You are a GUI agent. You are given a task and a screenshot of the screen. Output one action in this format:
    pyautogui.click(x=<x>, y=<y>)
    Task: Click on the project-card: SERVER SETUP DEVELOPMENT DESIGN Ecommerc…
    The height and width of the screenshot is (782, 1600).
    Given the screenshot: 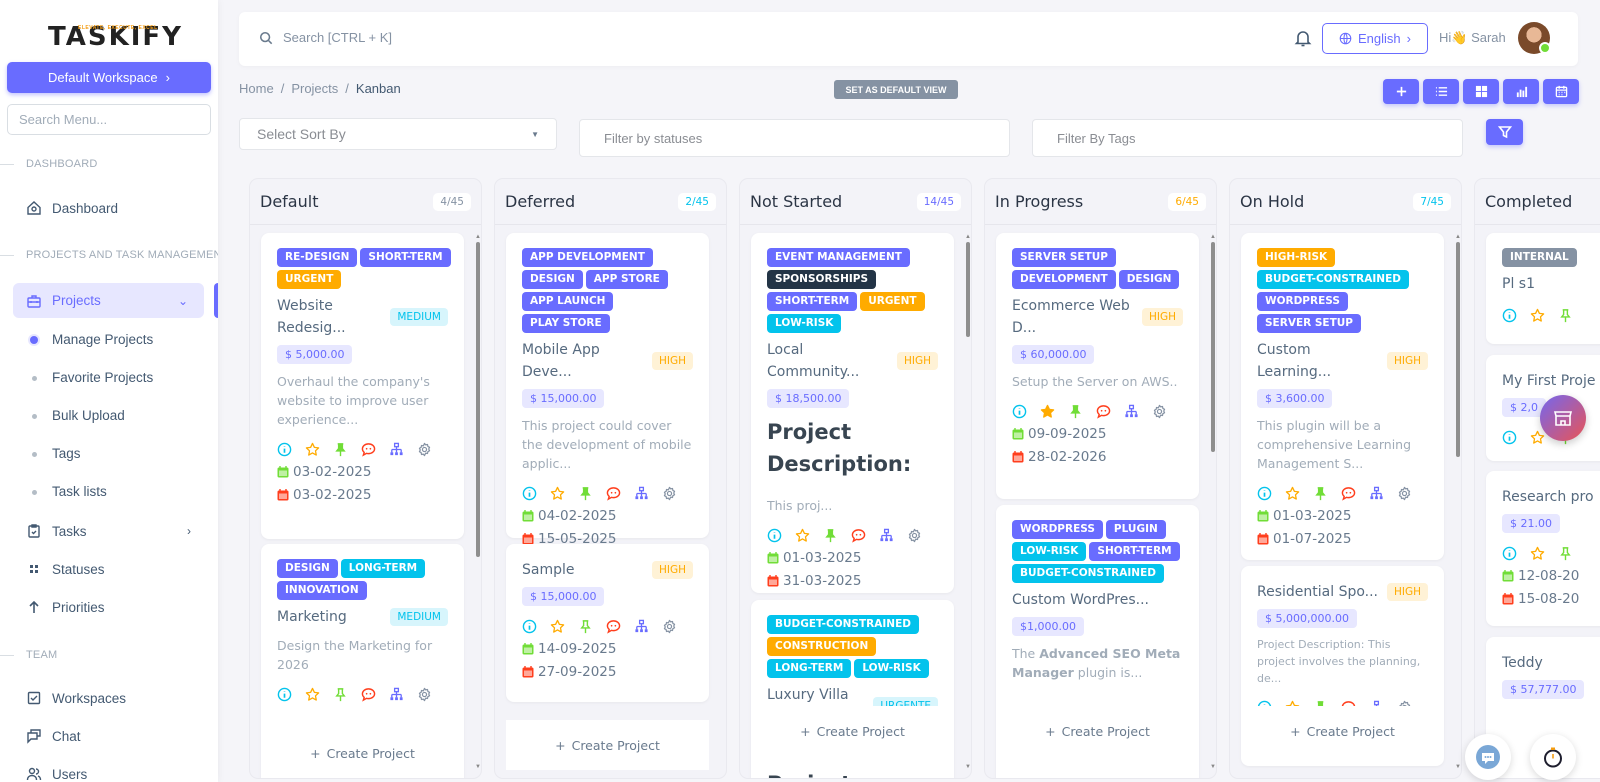 What is the action you would take?
    pyautogui.click(x=1097, y=366)
    